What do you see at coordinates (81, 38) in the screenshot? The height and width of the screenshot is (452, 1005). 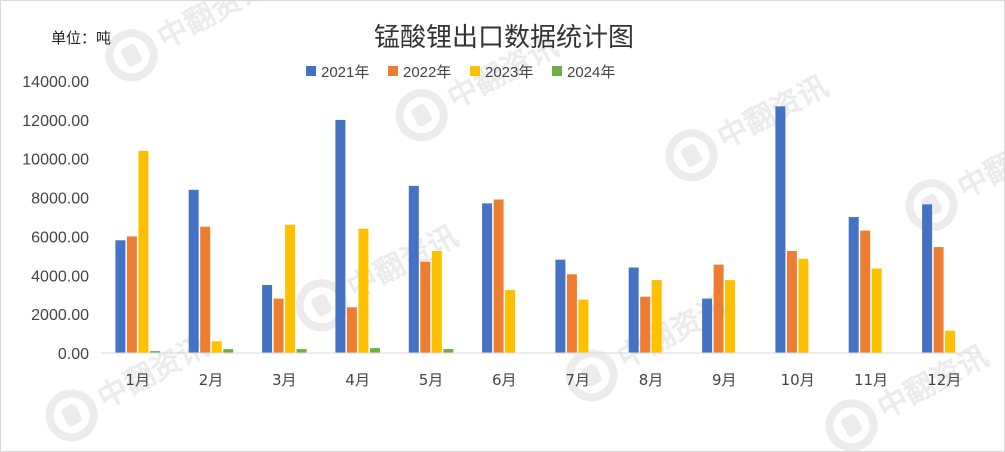 I see `unit-label: 单位：吨` at bounding box center [81, 38].